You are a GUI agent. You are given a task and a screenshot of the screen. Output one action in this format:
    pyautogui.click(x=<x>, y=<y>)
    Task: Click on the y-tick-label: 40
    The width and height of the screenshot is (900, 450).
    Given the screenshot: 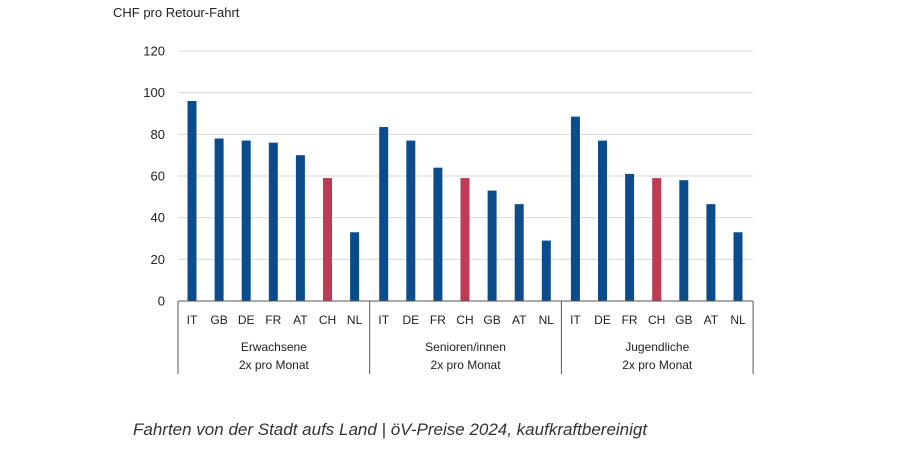 What is the action you would take?
    pyautogui.click(x=158, y=217)
    